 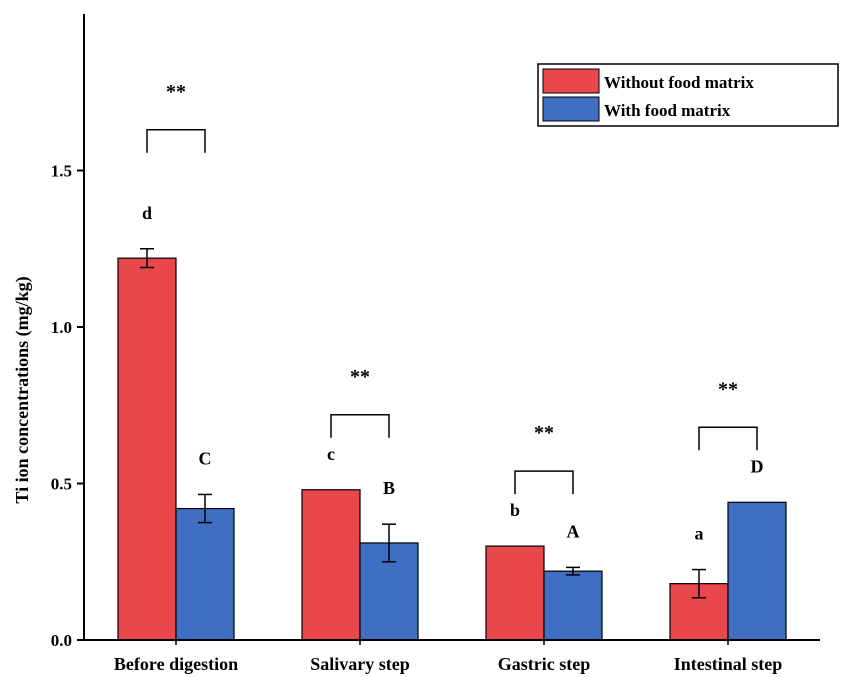 What do you see at coordinates (544, 664) in the screenshot?
I see `x-tick-label: Gastric step` at bounding box center [544, 664].